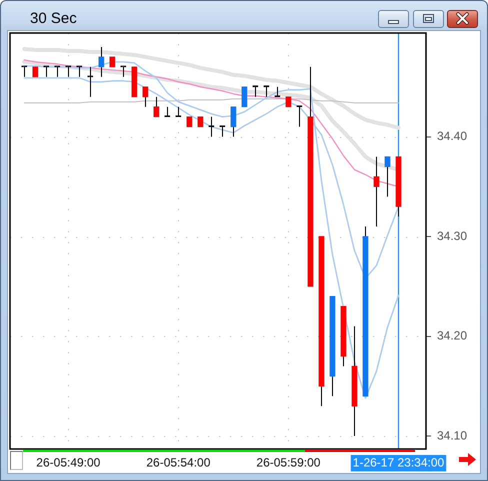 This screenshot has width=488, height=481. I want to click on x-tick-label: 1-26-17 23:34:00, so click(398, 463).